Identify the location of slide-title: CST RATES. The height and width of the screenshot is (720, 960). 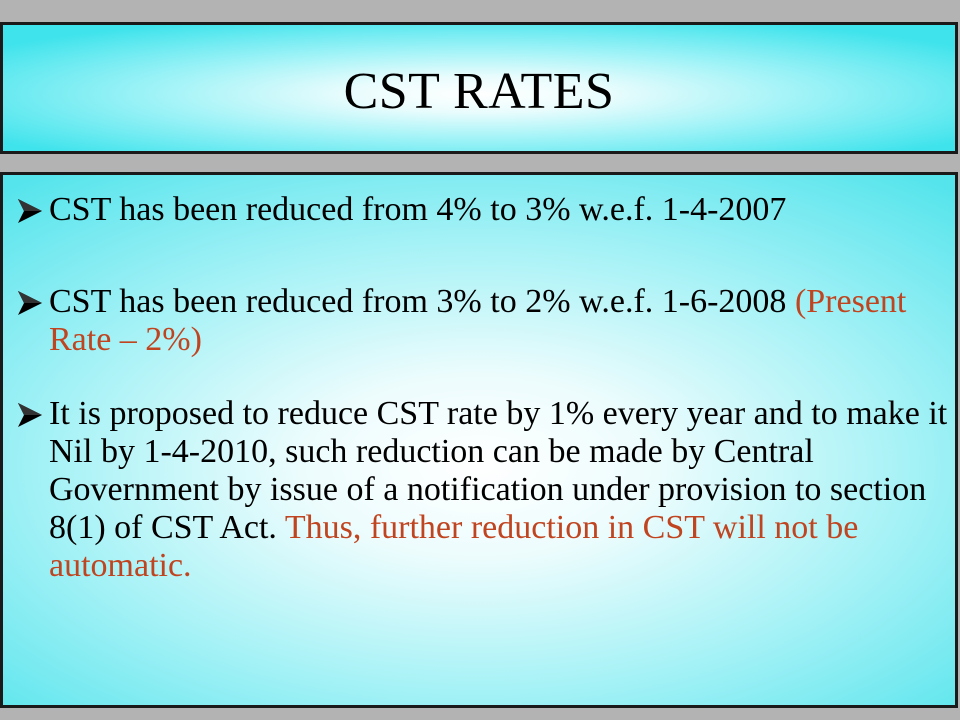
(479, 91).